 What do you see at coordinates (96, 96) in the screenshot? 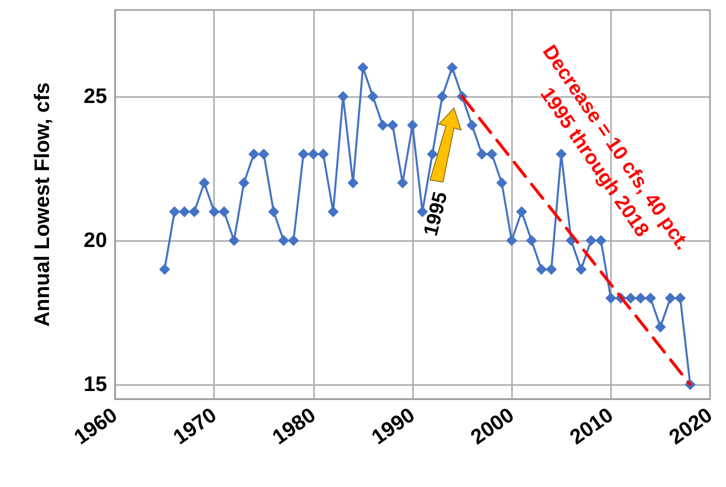
I see `y-tick-label: 25` at bounding box center [96, 96].